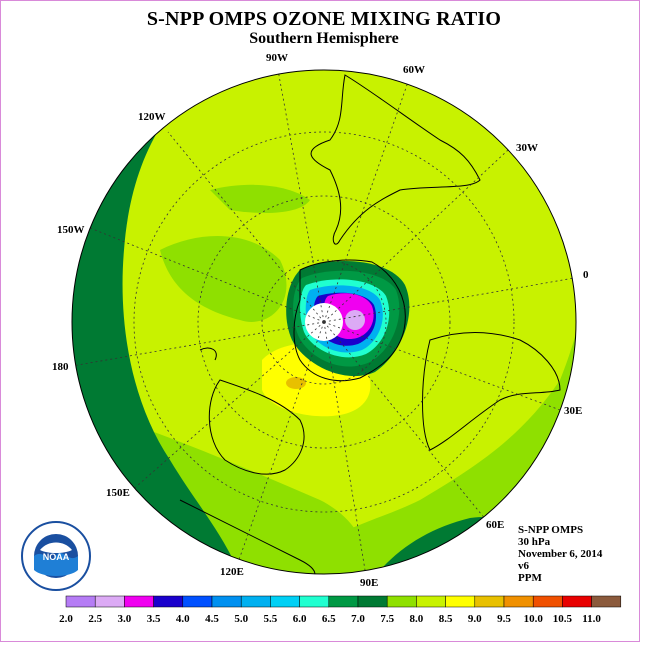  What do you see at coordinates (324, 38) in the screenshot?
I see `map-subtitle: Southern Hemisphere` at bounding box center [324, 38].